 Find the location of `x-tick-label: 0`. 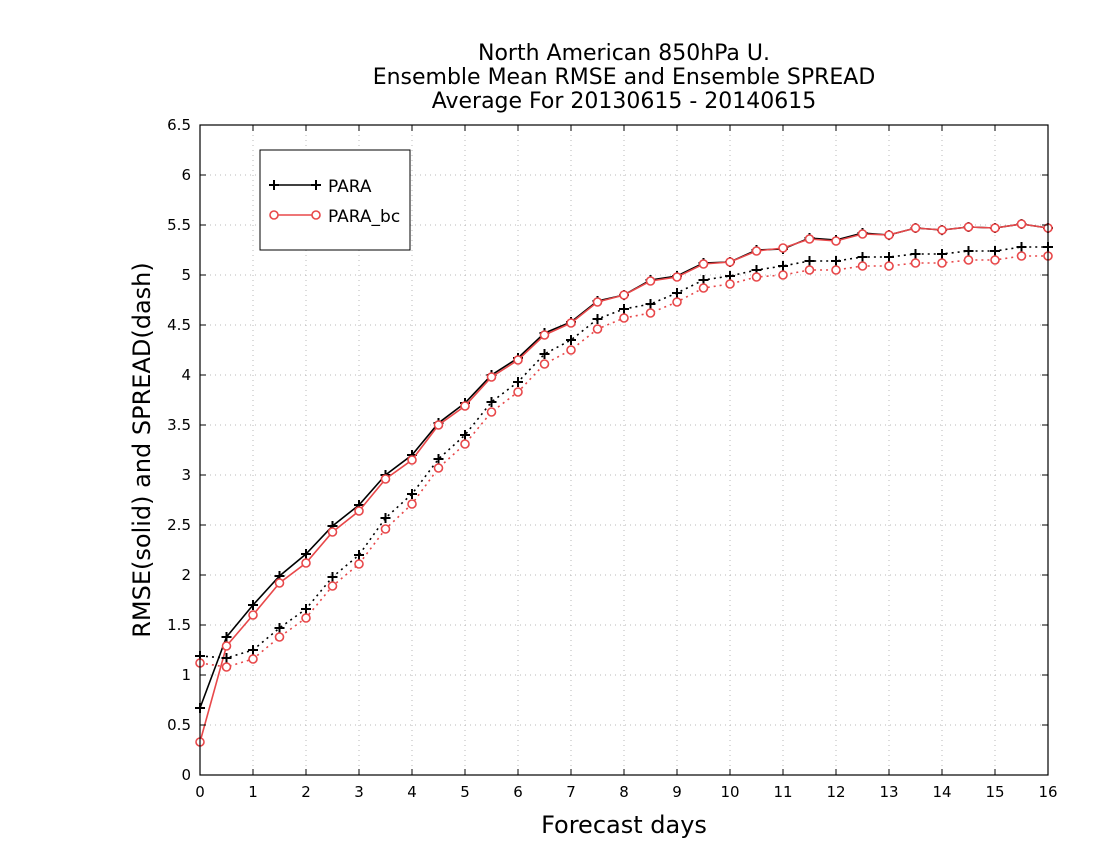

x-tick-label: 0 is located at coordinates (200, 792).